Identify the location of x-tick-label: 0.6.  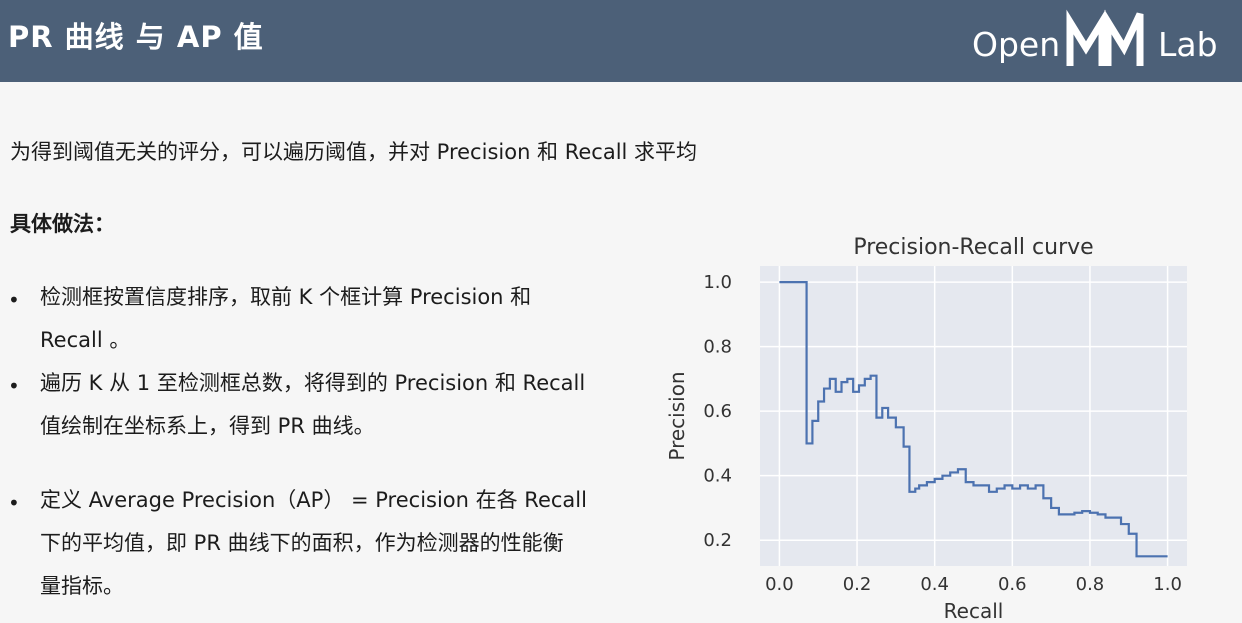
(1012, 584).